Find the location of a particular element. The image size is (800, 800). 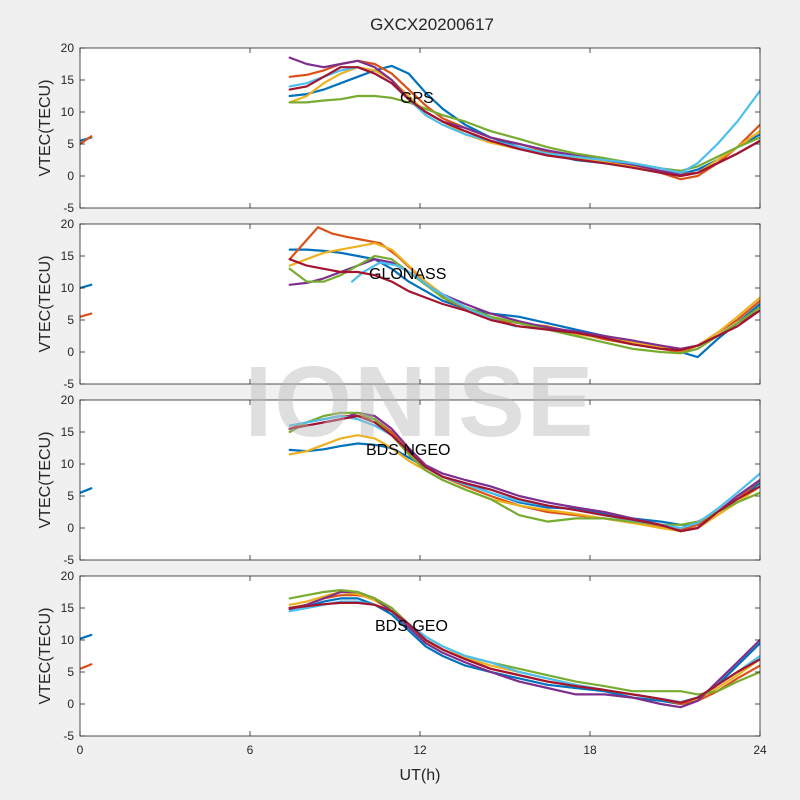

figure-title: GXCX20200617 is located at coordinates (432, 24).